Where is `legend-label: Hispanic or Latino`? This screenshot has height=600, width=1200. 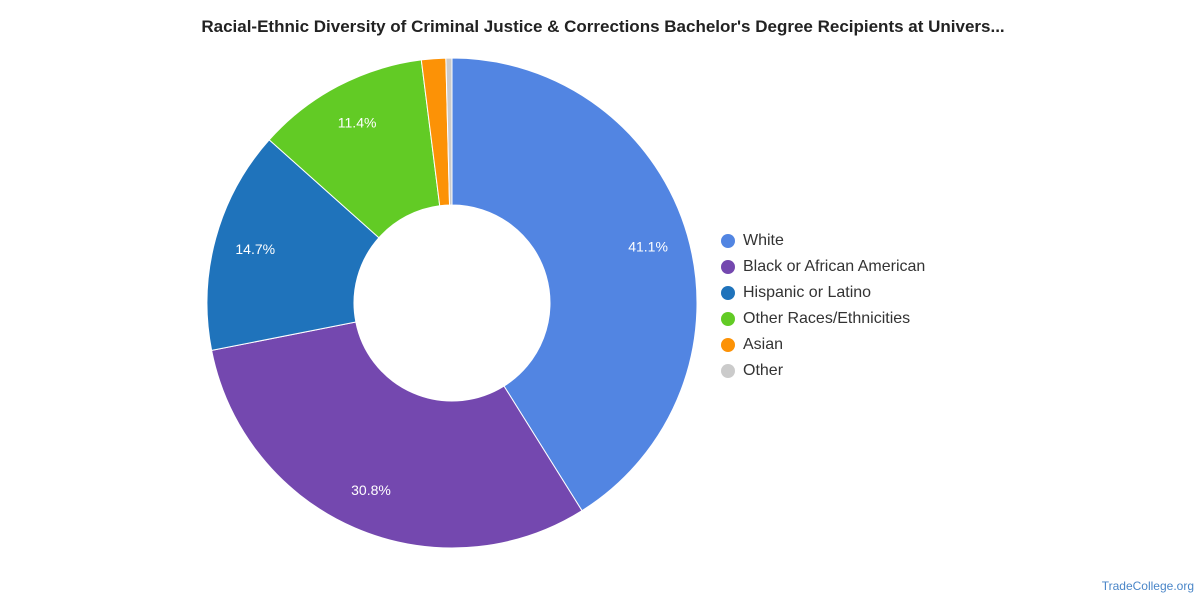 legend-label: Hispanic or Latino is located at coordinates (807, 292).